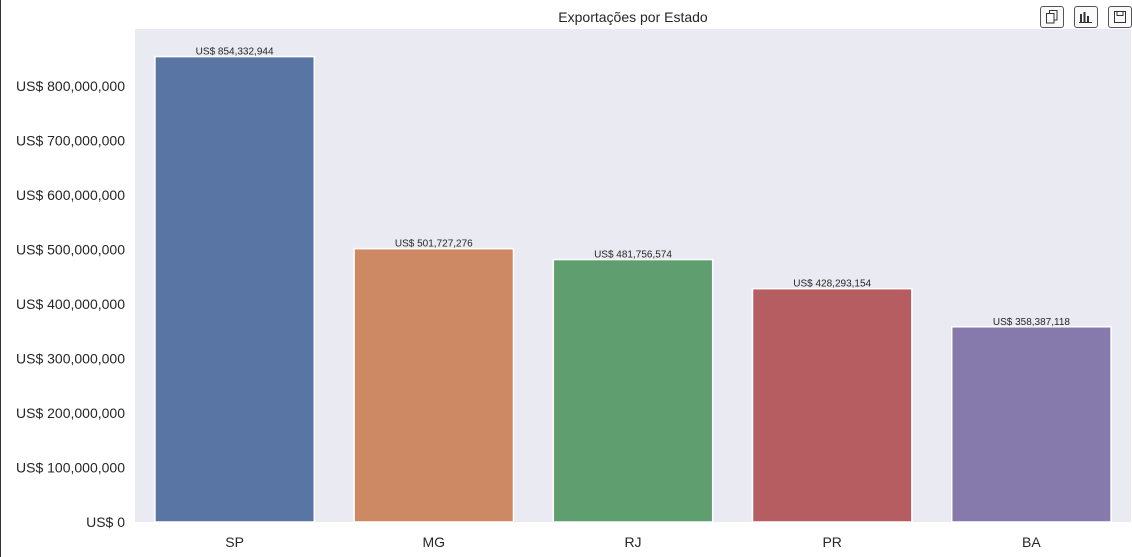 This screenshot has width=1132, height=557. I want to click on x-tick-label: PR, so click(831, 542).